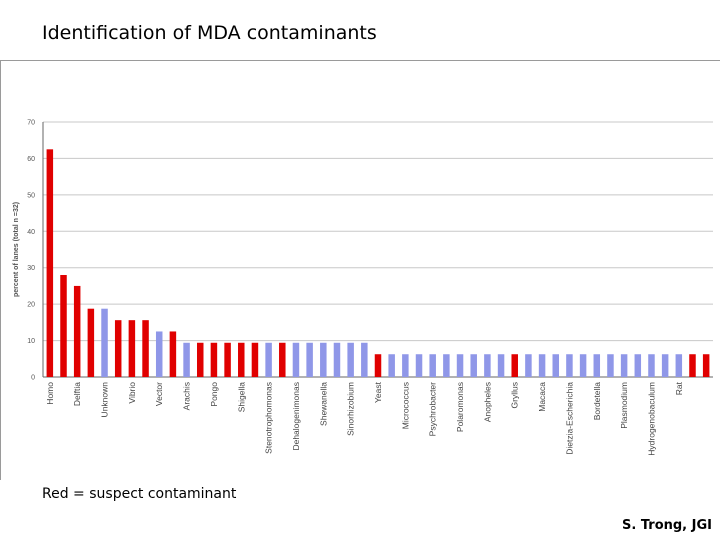 Image resolution: width=720 pixels, height=540 pixels. I want to click on x-tick-label: Polaromonas, so click(460, 407).